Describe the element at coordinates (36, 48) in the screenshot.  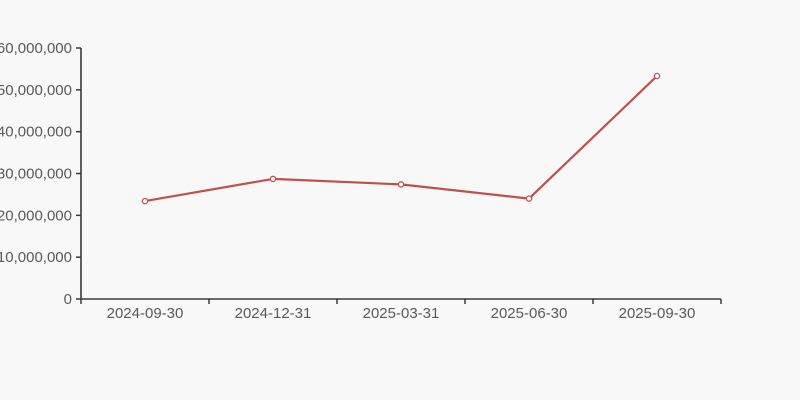
I see `y-tick-label: 60,000,000` at that location.